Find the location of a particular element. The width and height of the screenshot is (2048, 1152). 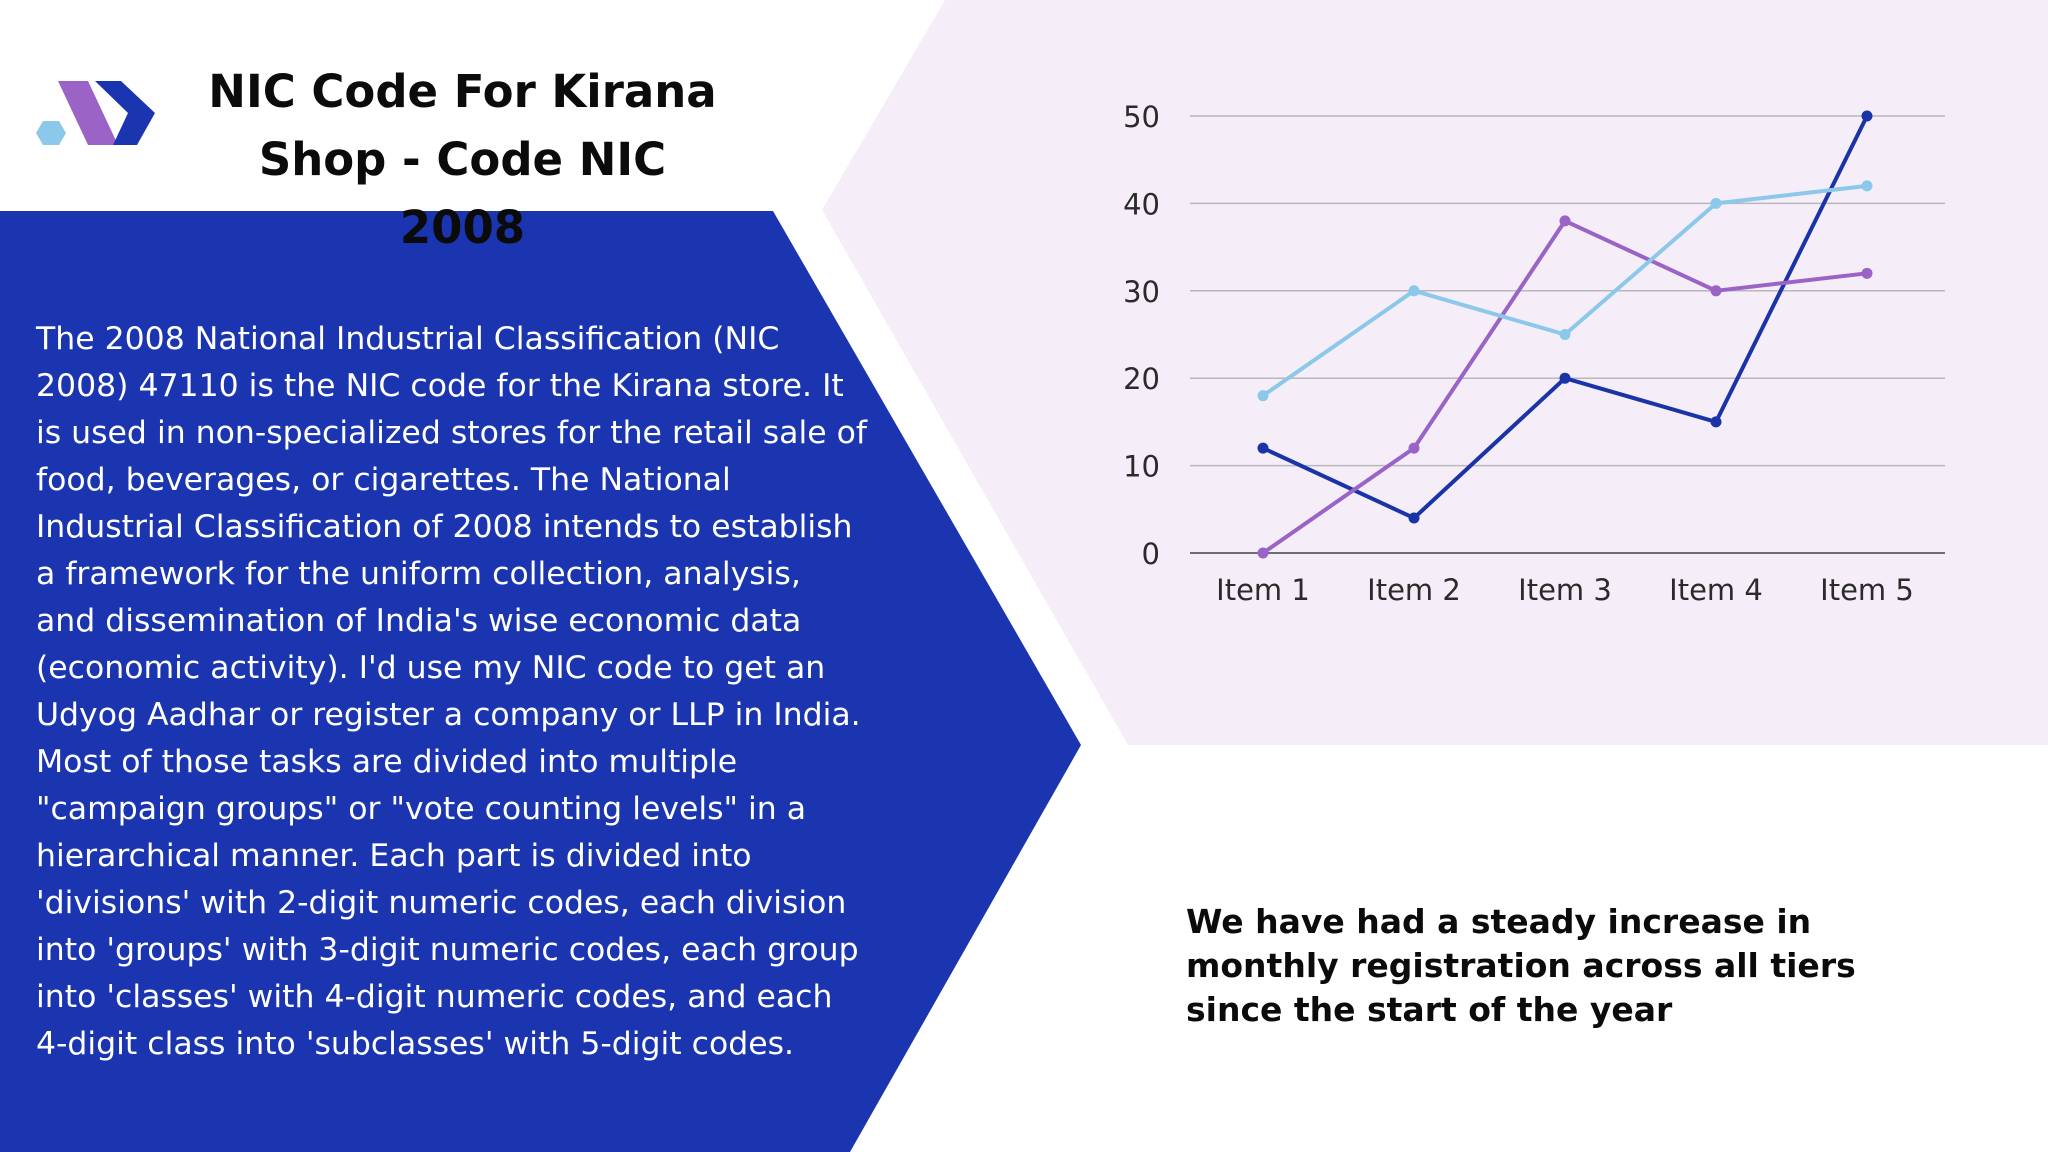

y-tick-label: 20 is located at coordinates (1141, 379).